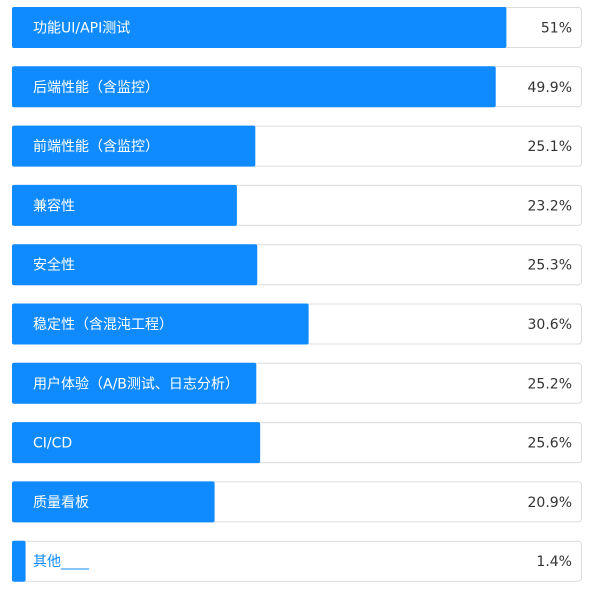  Describe the element at coordinates (554, 562) in the screenshot. I see `value-label: 1.4%` at that location.